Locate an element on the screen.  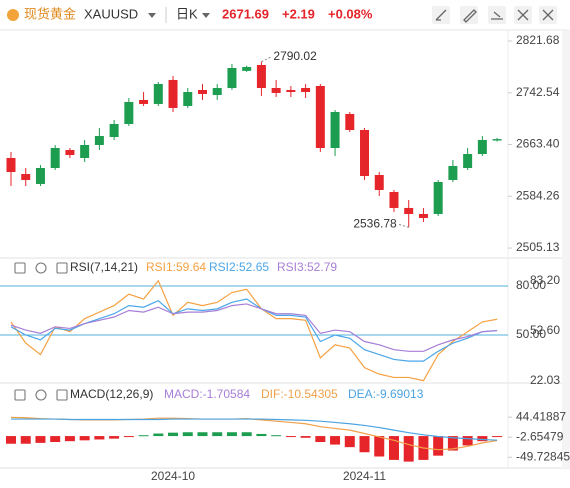
axis-marker-label: 22.03 is located at coordinates (545, 380).